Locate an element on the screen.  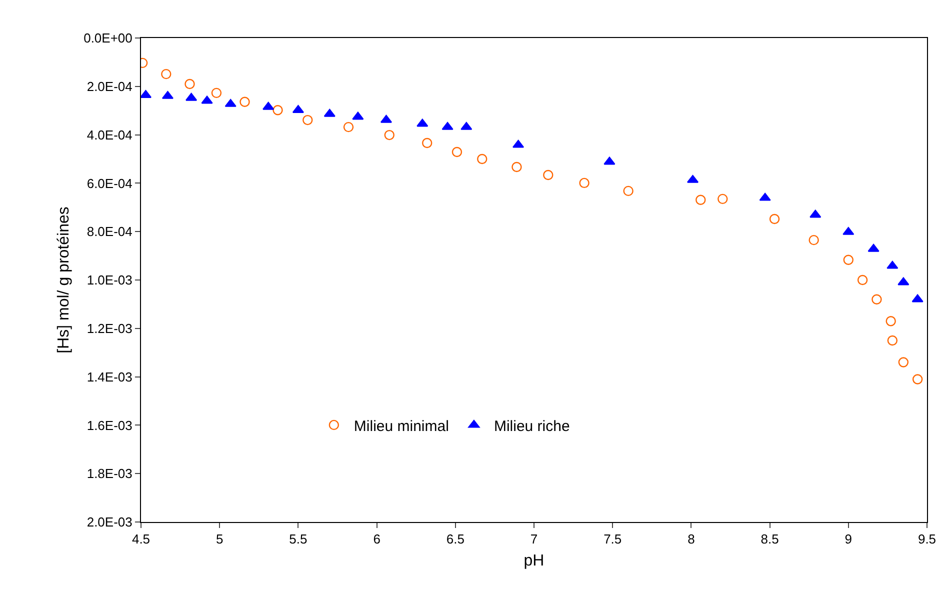
y-tick-label: 6.0E-04 is located at coordinates (109, 183).